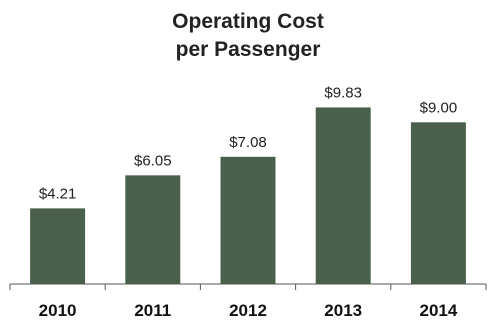  I want to click on chart-title-line-1: Operating Cost, so click(248, 21).